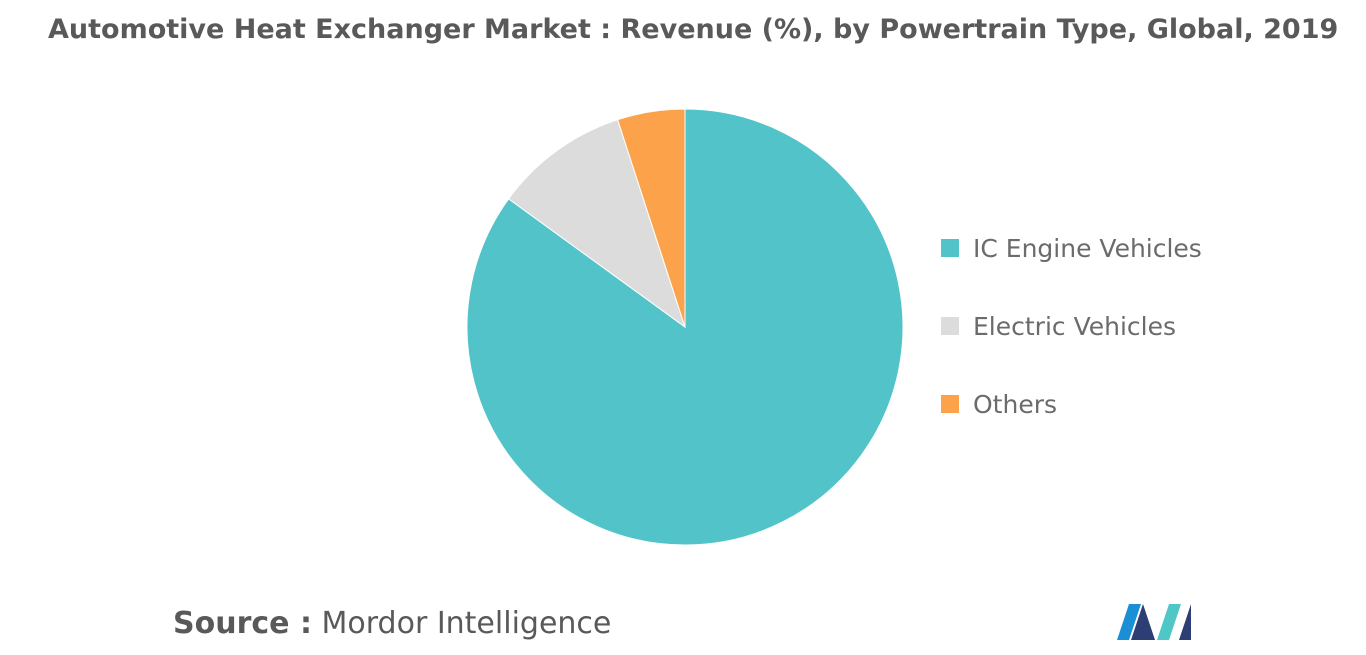 The width and height of the screenshot is (1366, 655). Describe the element at coordinates (596, 224) in the screenshot. I see `pie-slice-electric-vehicles` at that location.